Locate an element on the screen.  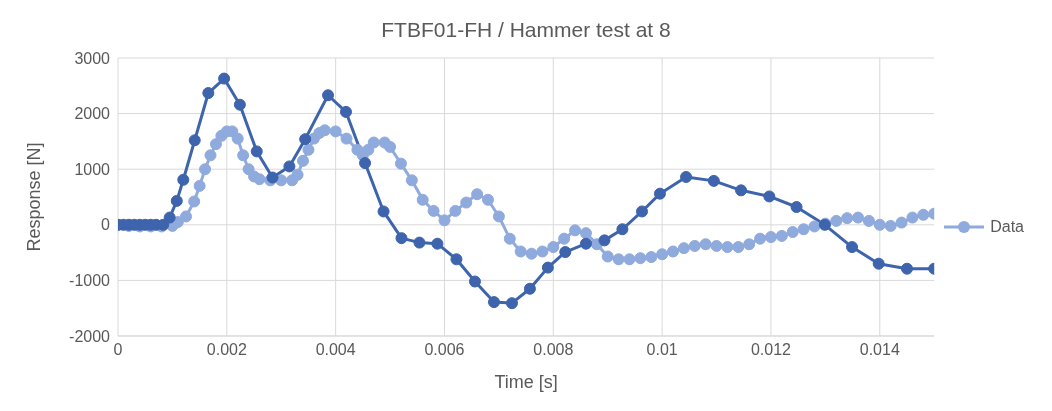
legend-label: Data is located at coordinates (1007, 227).